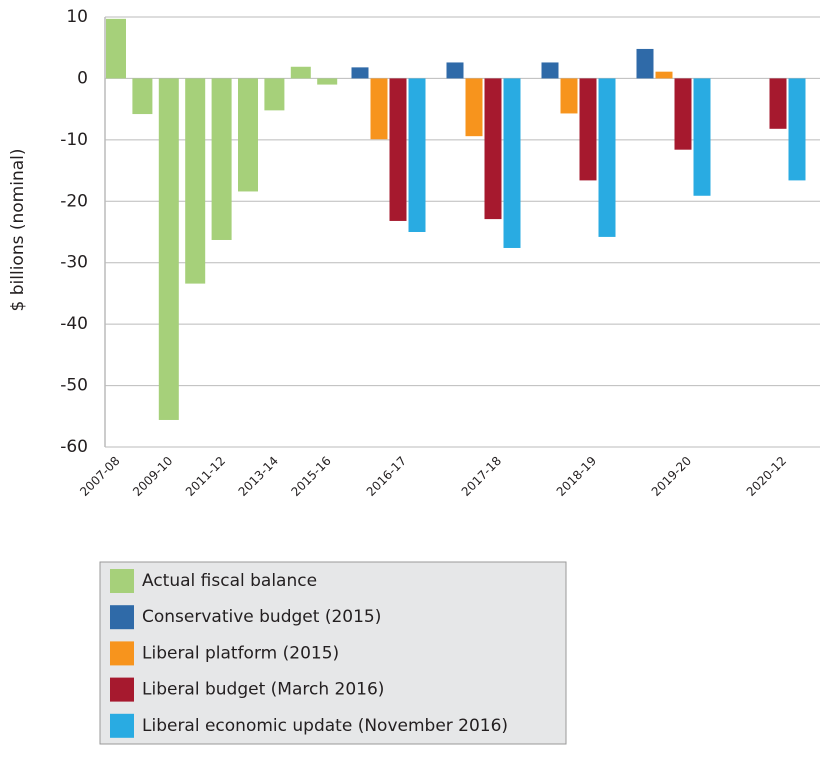 The width and height of the screenshot is (820, 759). I want to click on y-tick-label: -60, so click(74, 447).